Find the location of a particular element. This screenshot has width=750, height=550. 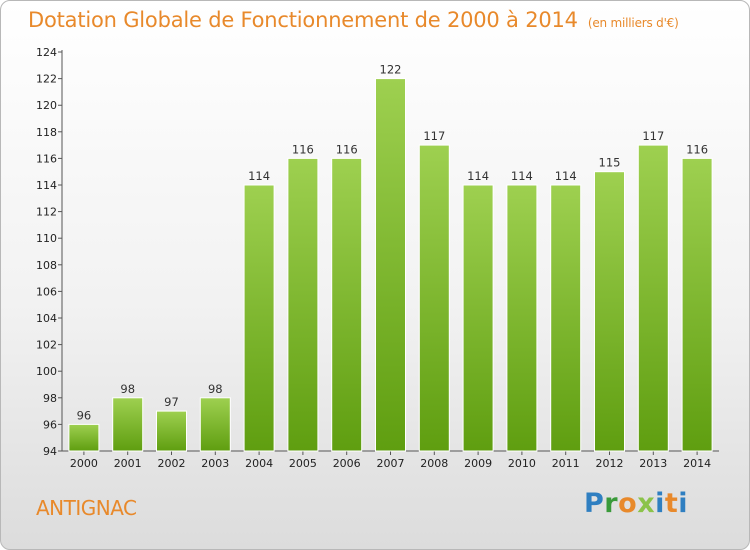

x-tick-label: 2007 is located at coordinates (391, 463).